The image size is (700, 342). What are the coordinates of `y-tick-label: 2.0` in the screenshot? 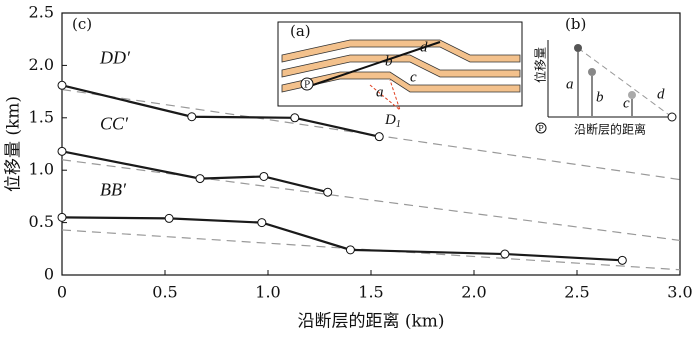 It's located at (41, 64).